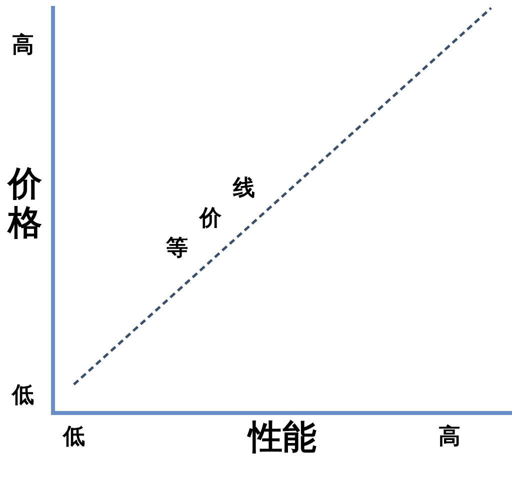 The width and height of the screenshot is (512, 504). What do you see at coordinates (25, 204) in the screenshot?
I see `y-axis-title: 价格` at bounding box center [25, 204].